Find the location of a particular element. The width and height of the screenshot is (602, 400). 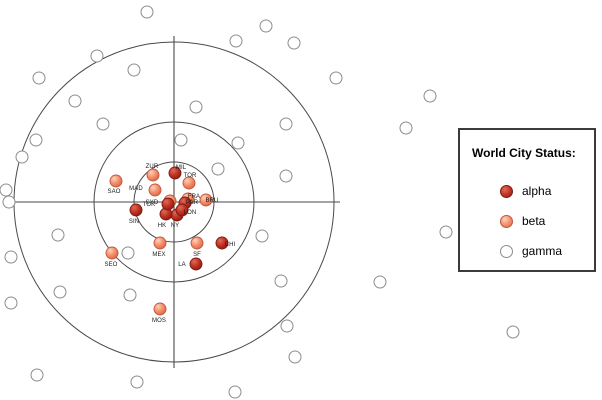

legend-swatch-gamma-icon is located at coordinates (506, 251).